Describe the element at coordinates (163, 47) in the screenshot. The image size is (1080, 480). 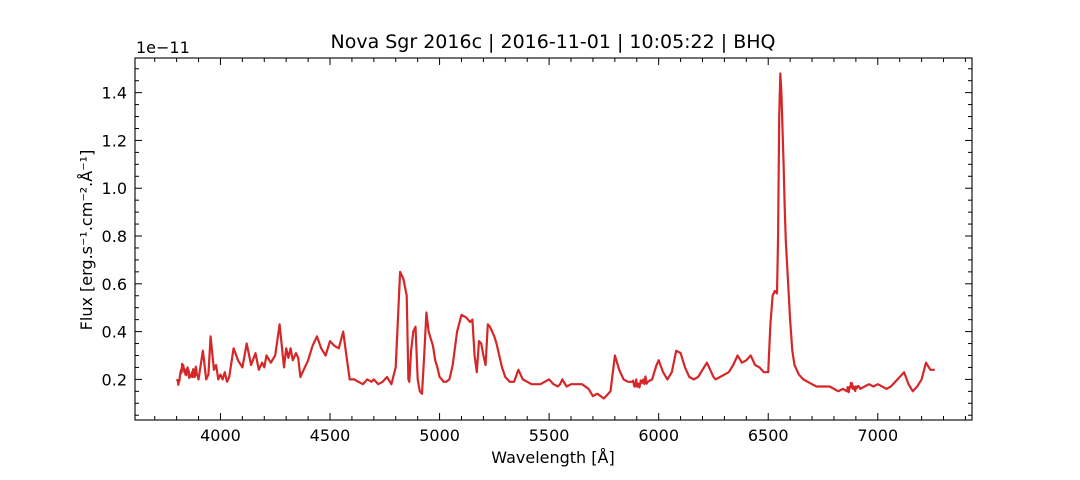
I see `y-offset-text: 1e−11` at that location.